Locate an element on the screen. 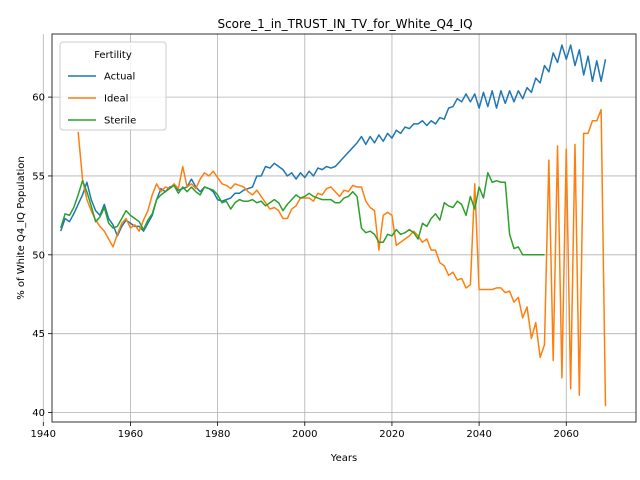  x-axis-ticks: 1940 1960 1980 2000 2020 2040 2060 is located at coordinates (305, 431).